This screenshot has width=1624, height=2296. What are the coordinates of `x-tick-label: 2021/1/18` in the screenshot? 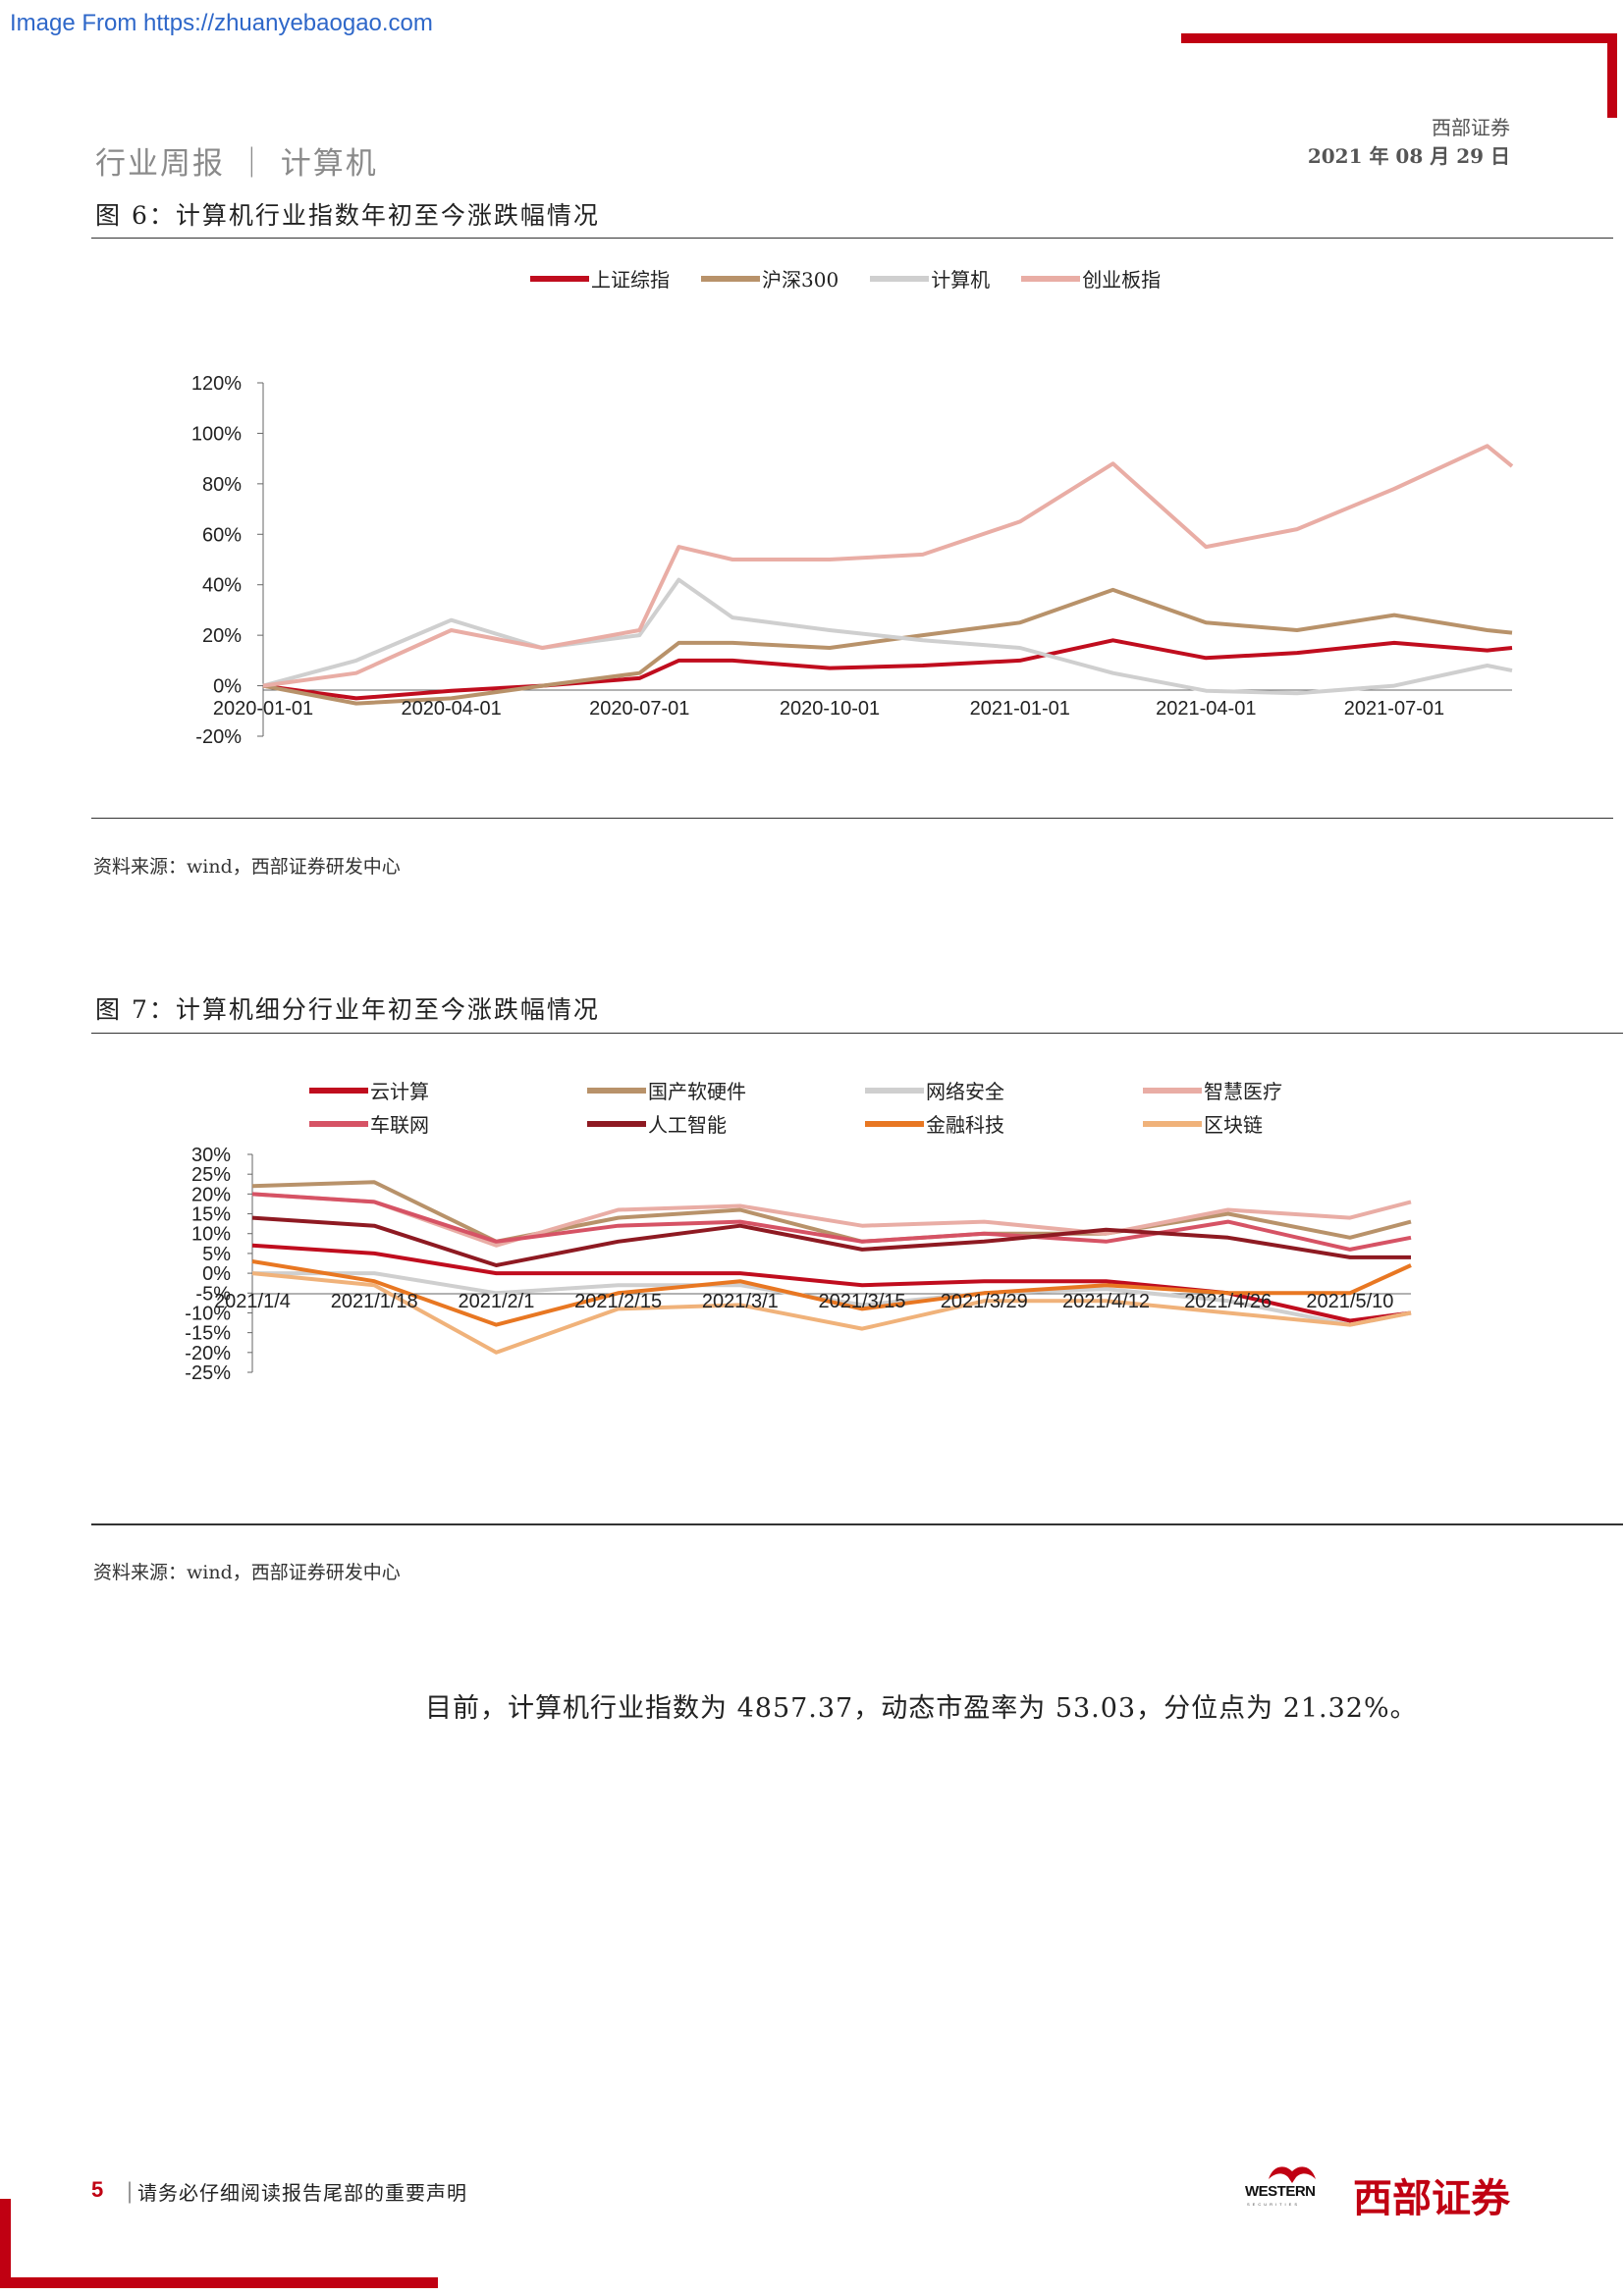 It's located at (374, 1302).